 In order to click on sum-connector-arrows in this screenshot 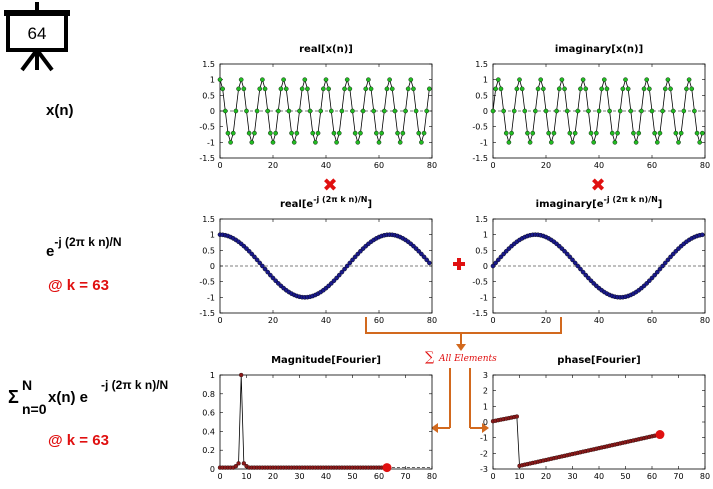, I will do `click(463, 373)`.